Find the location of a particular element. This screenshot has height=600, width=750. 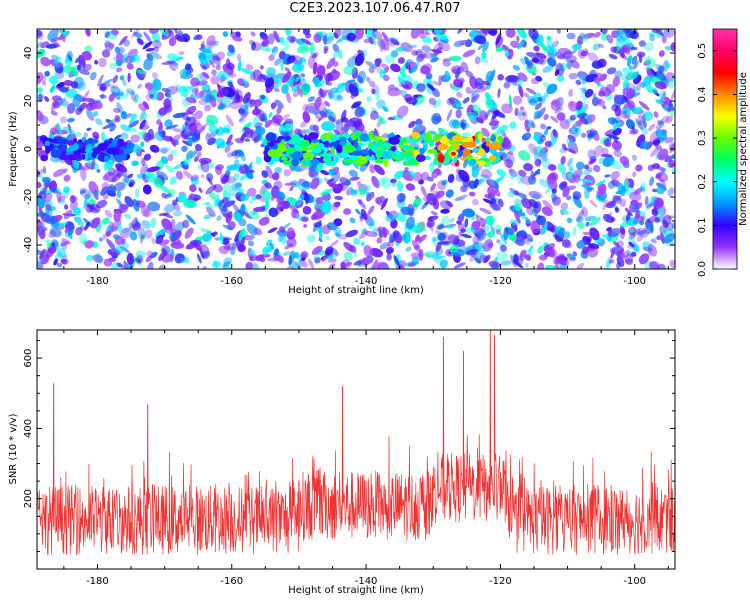

y-tick-label: 0 is located at coordinates (28, 149).